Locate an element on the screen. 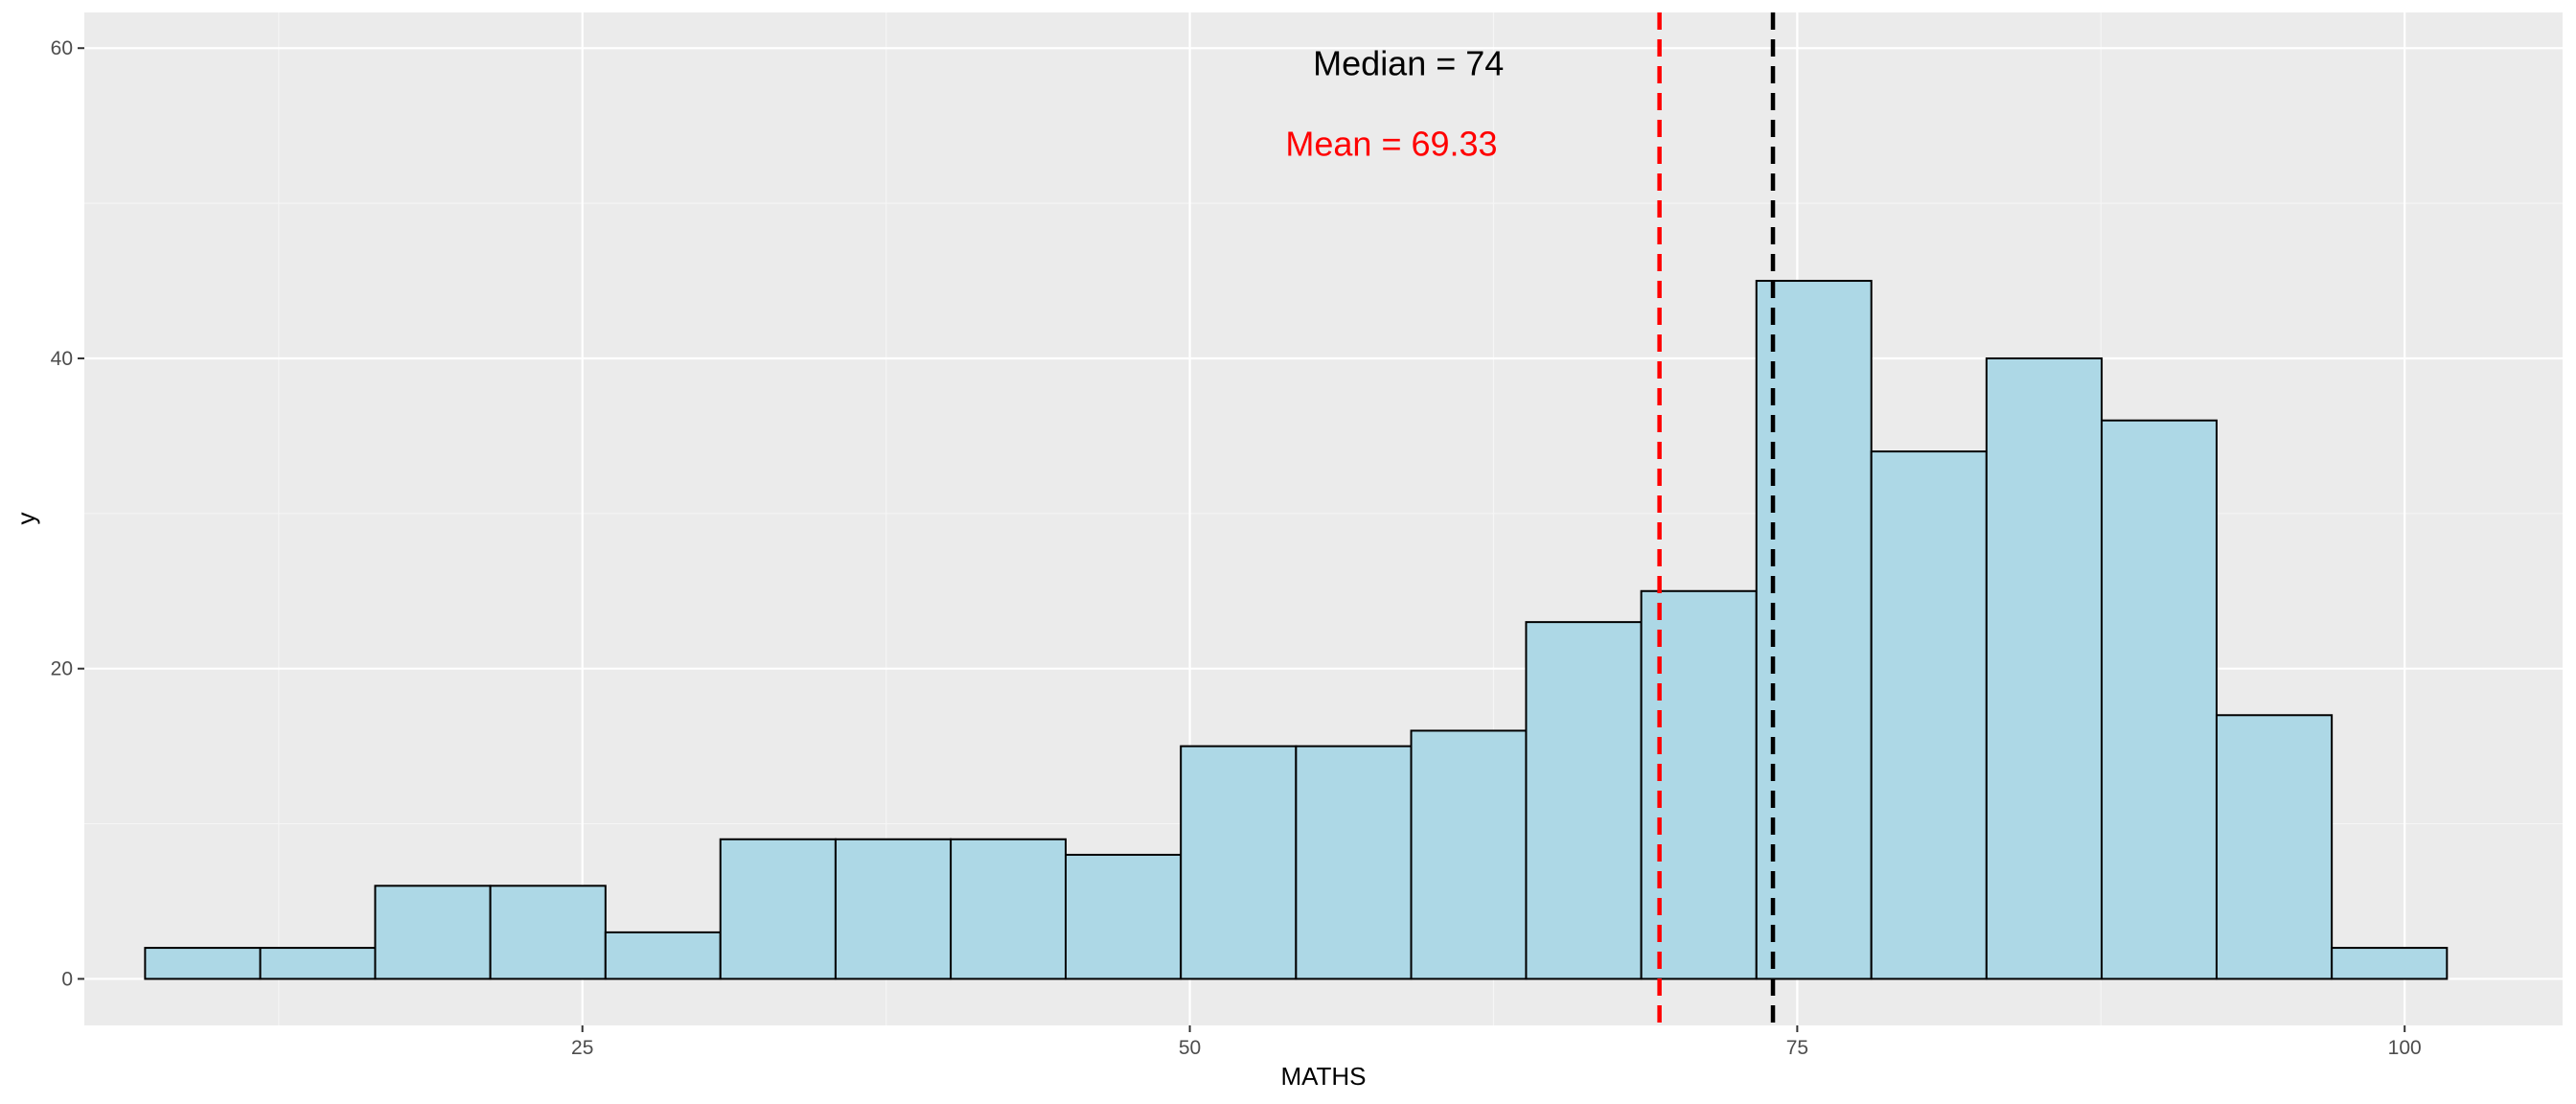 The image size is (2576, 1104). x-tick-label: 50 is located at coordinates (1190, 1048).